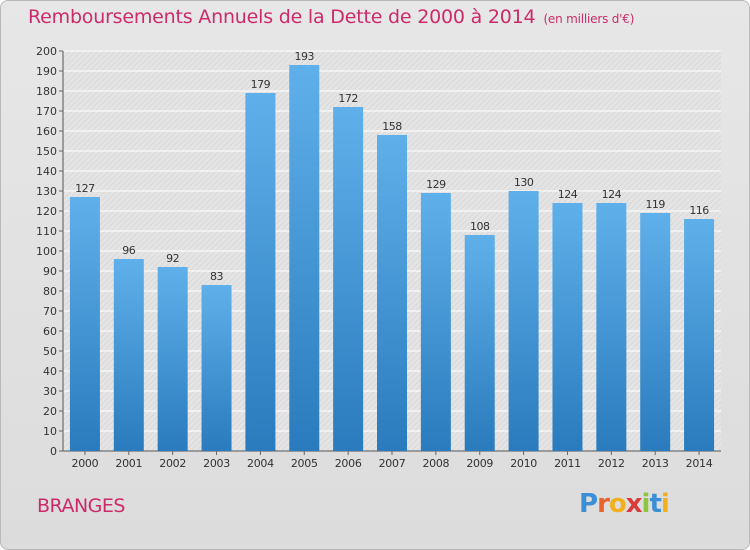  What do you see at coordinates (523, 463) in the screenshot?
I see `x-tick-label: 2010` at bounding box center [523, 463].